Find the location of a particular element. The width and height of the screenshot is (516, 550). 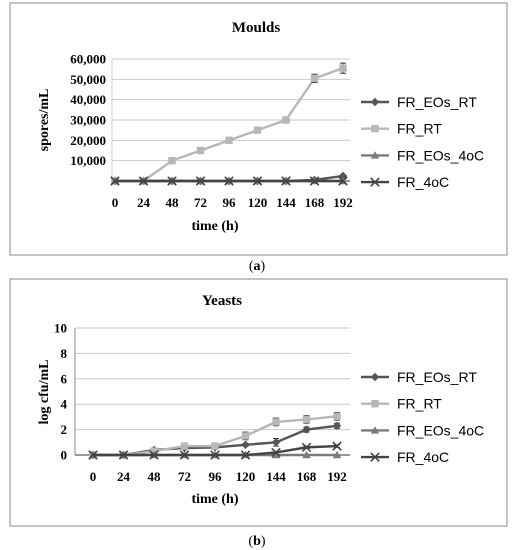

chart-a-legend-item: FR_RT is located at coordinates (401, 129).